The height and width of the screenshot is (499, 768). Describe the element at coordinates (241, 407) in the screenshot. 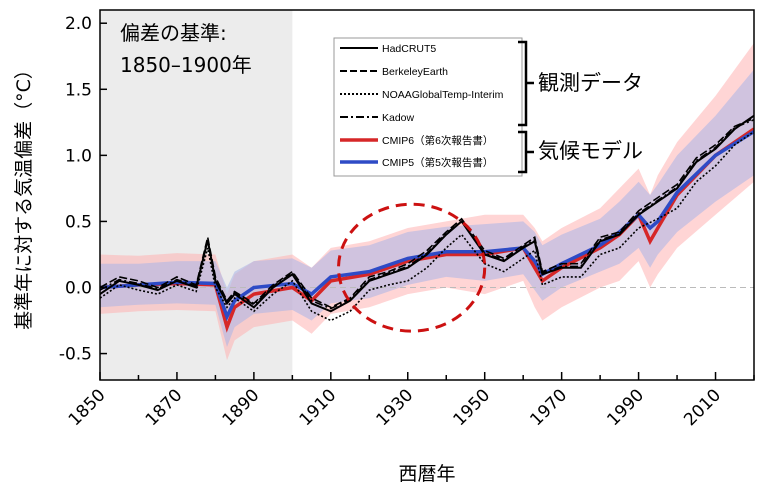

I see `x-tick-label-1890: 1890` at that location.